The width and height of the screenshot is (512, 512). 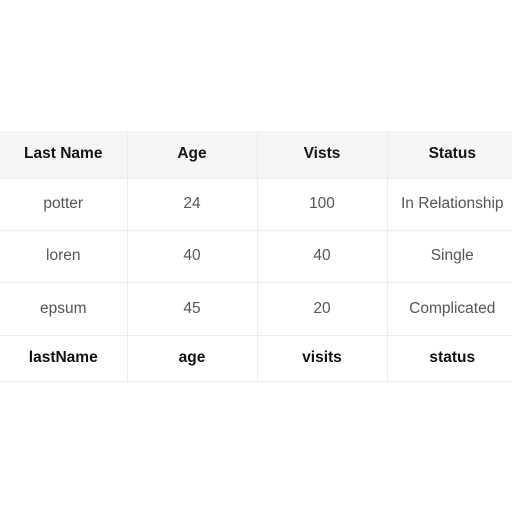 I want to click on cell-status: Single, so click(x=452, y=255).